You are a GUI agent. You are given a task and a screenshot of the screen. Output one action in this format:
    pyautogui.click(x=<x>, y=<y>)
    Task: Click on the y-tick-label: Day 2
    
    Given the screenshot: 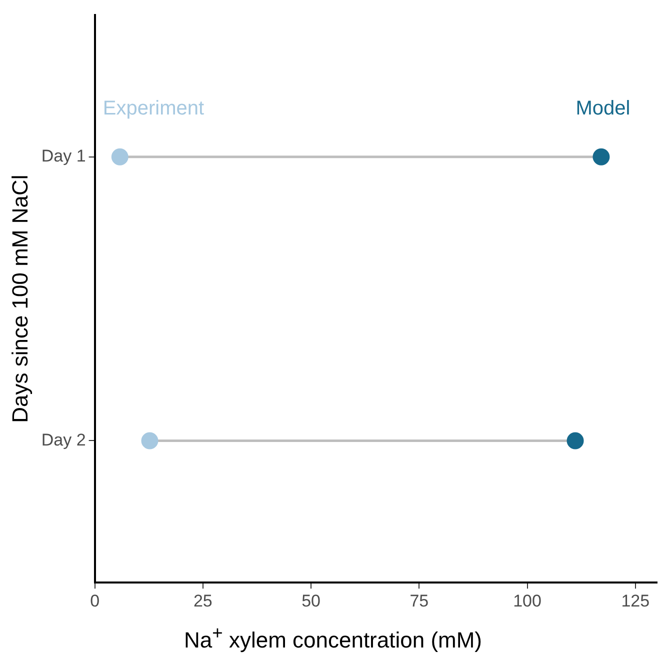 What is the action you would take?
    pyautogui.click(x=63, y=440)
    